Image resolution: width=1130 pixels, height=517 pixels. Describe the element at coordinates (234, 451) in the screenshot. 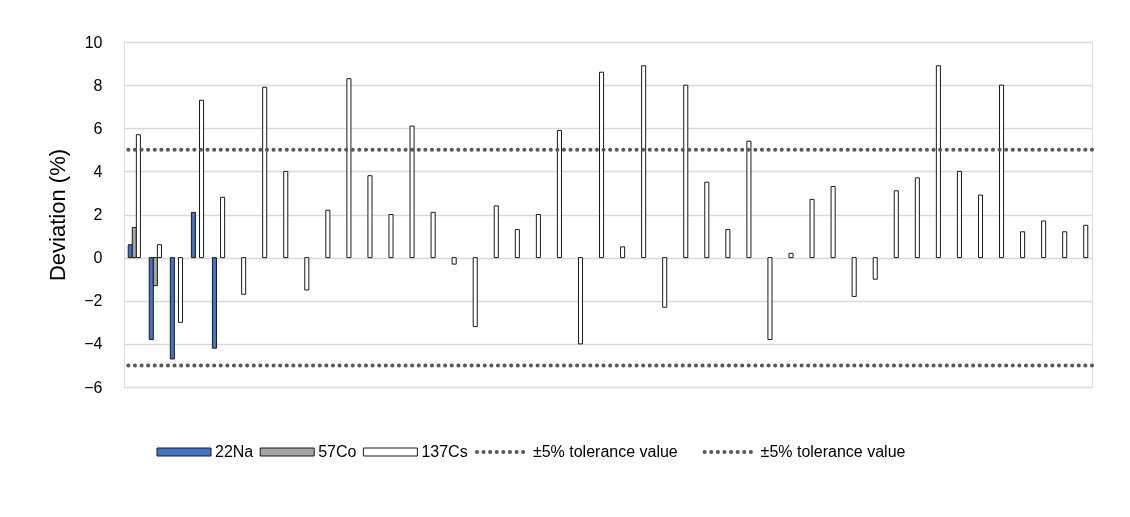

I see `legend-label: 22Na` at that location.